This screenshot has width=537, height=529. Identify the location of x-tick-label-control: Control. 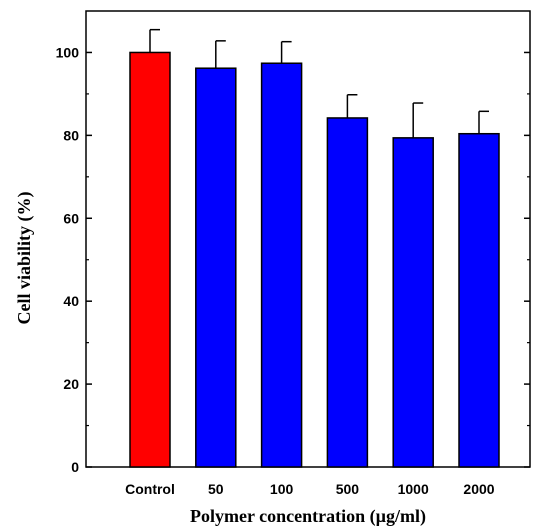
(150, 489).